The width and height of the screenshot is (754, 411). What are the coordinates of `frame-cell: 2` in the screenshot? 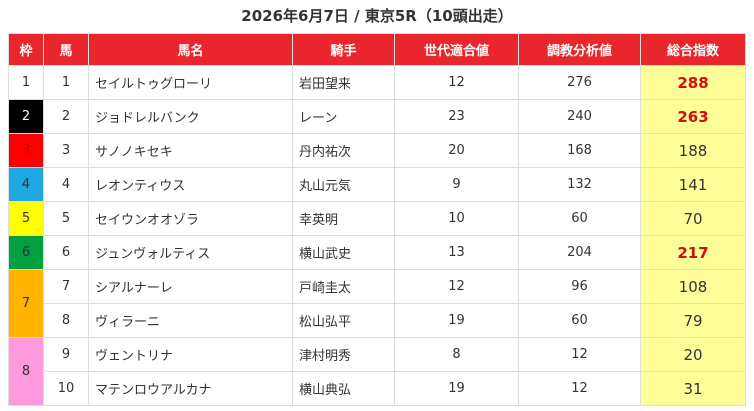 It's located at (26, 116).